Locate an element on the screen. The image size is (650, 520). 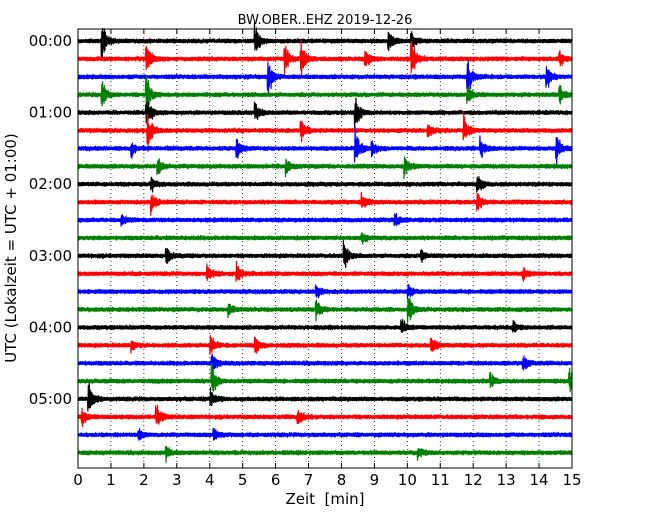
y-tick-label: 00:00 is located at coordinates (50, 41).